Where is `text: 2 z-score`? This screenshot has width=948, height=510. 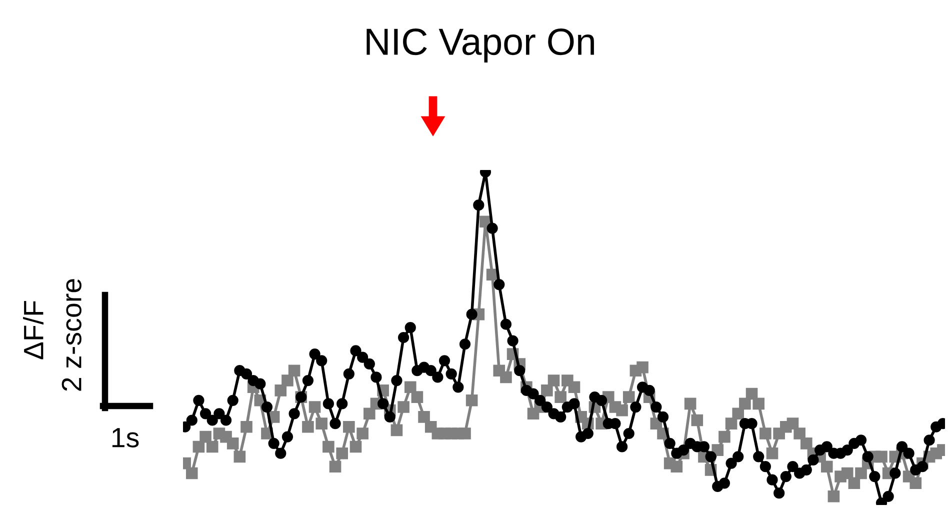
text: 2 z-score is located at coordinates (72, 335).